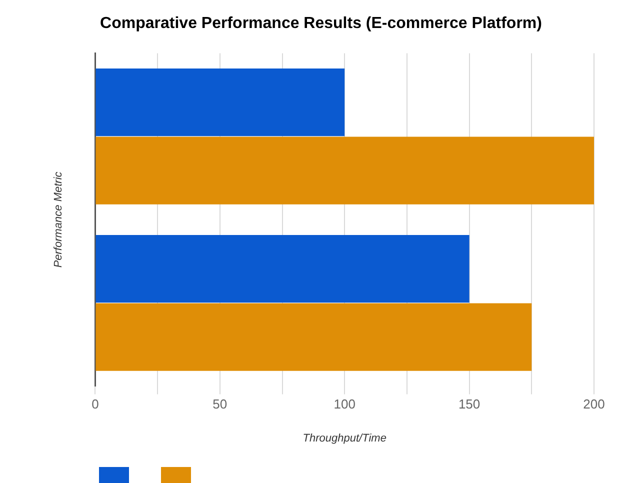 This screenshot has width=618, height=483. What do you see at coordinates (321, 23) in the screenshot?
I see `chart-title: Comparative Performance Results (E-commerce Platform)` at bounding box center [321, 23].